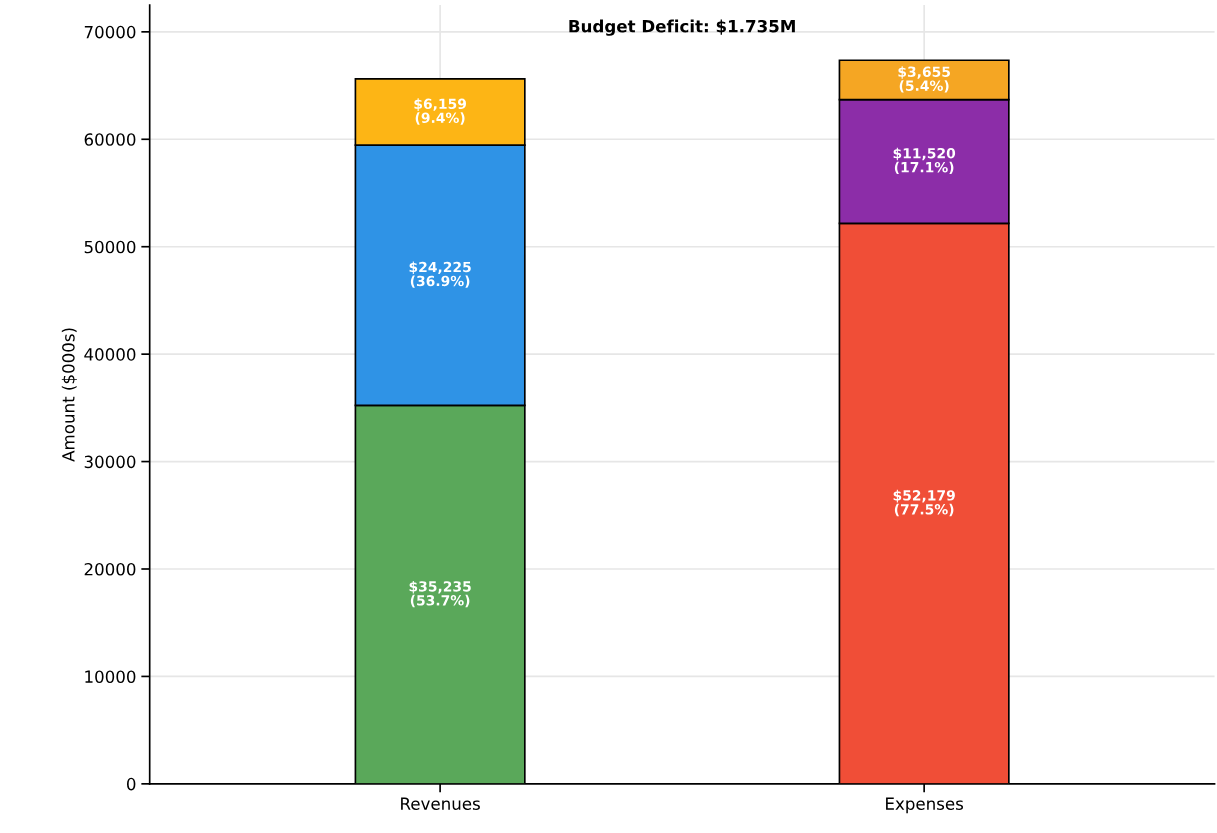 This screenshot has height=833, width=1217. What do you see at coordinates (110, 139) in the screenshot?
I see `y-tick-label: 60000` at bounding box center [110, 139].